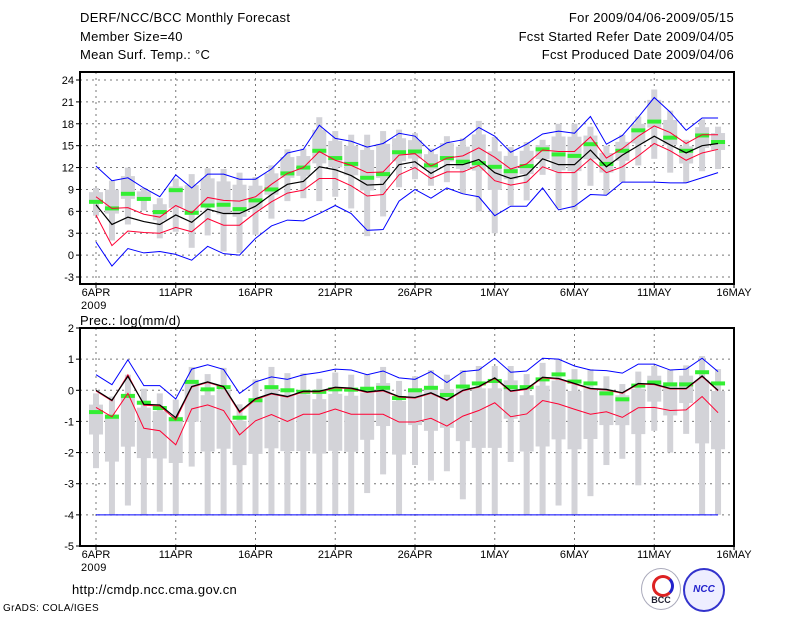 This screenshot has width=800, height=618. Describe the element at coordinates (407, 378) in the screenshot. I see `precip-max-line` at that location.